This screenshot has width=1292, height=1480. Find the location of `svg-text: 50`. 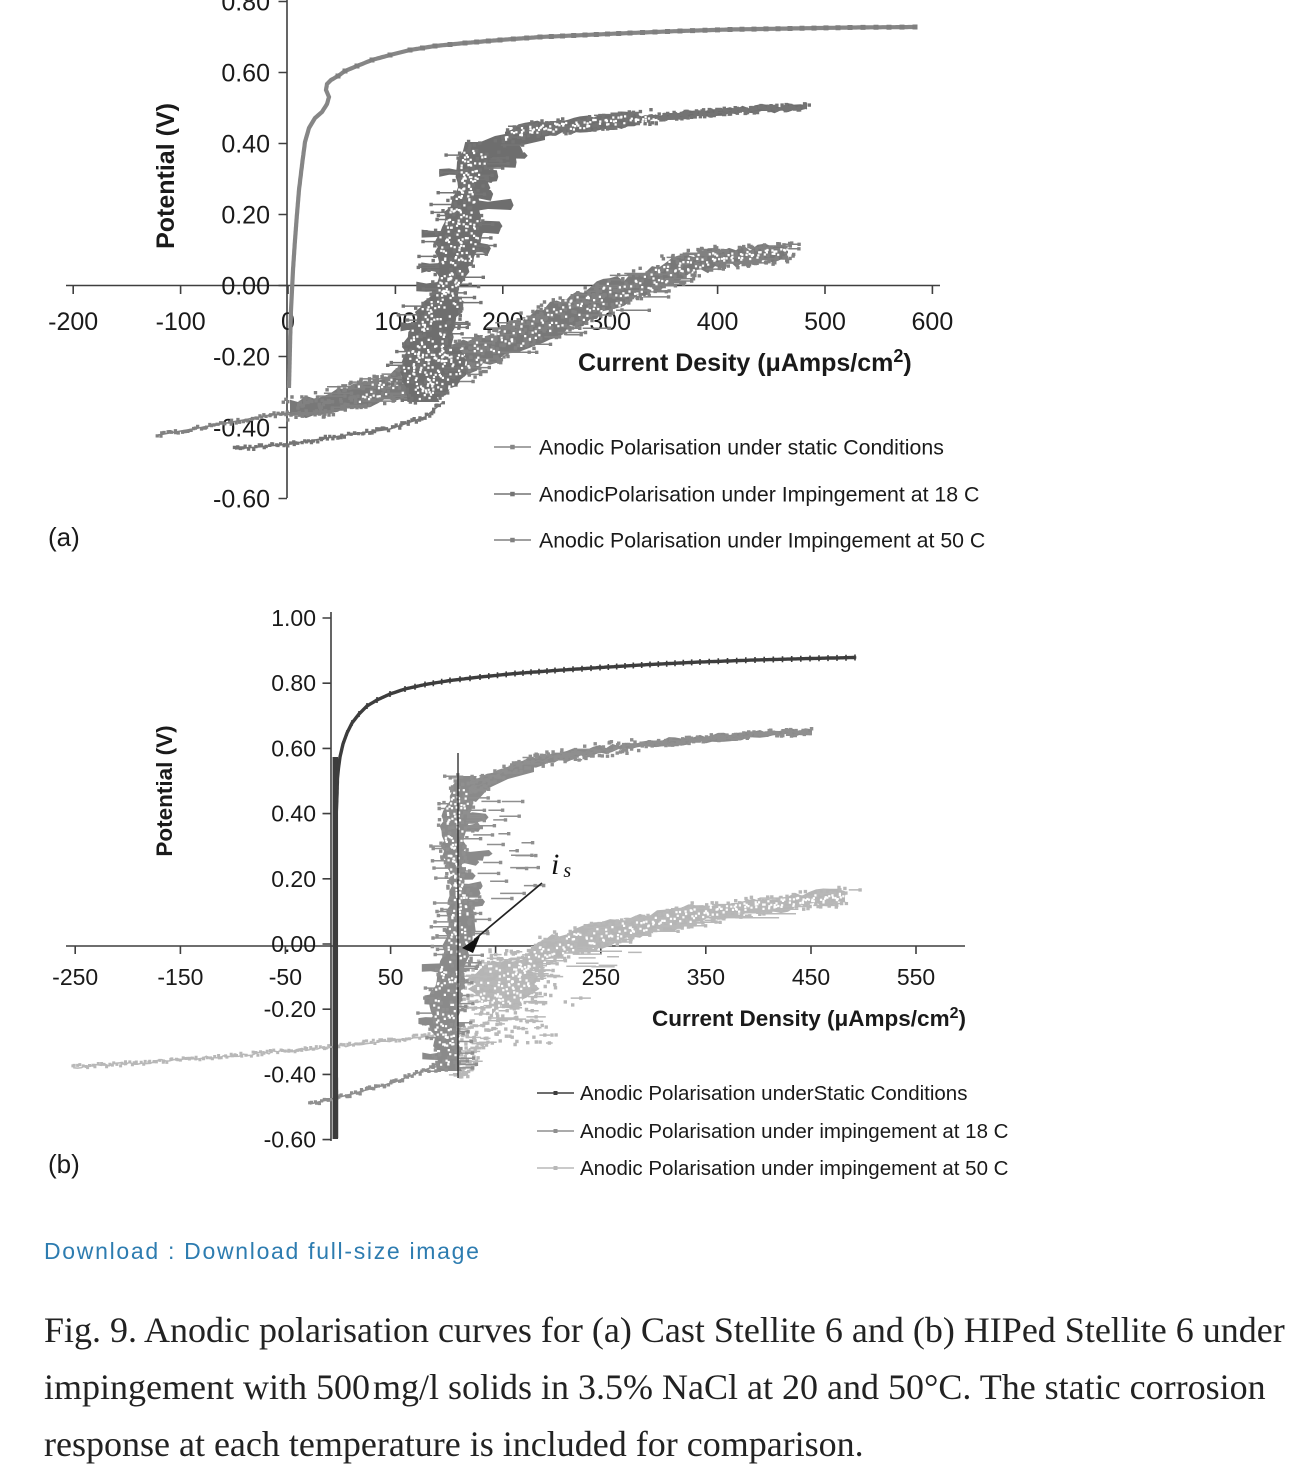

svg-text: 50 is located at coordinates (391, 977).